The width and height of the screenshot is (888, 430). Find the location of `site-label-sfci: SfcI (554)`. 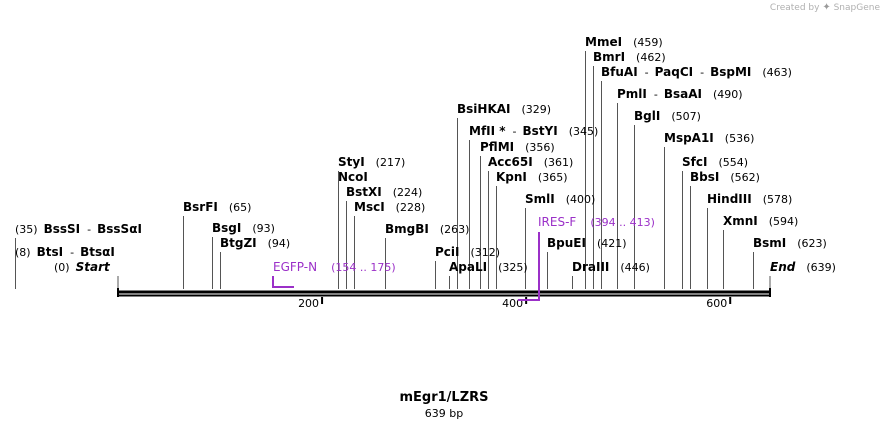

site-label-sfci: SfcI (554) is located at coordinates (715, 162).